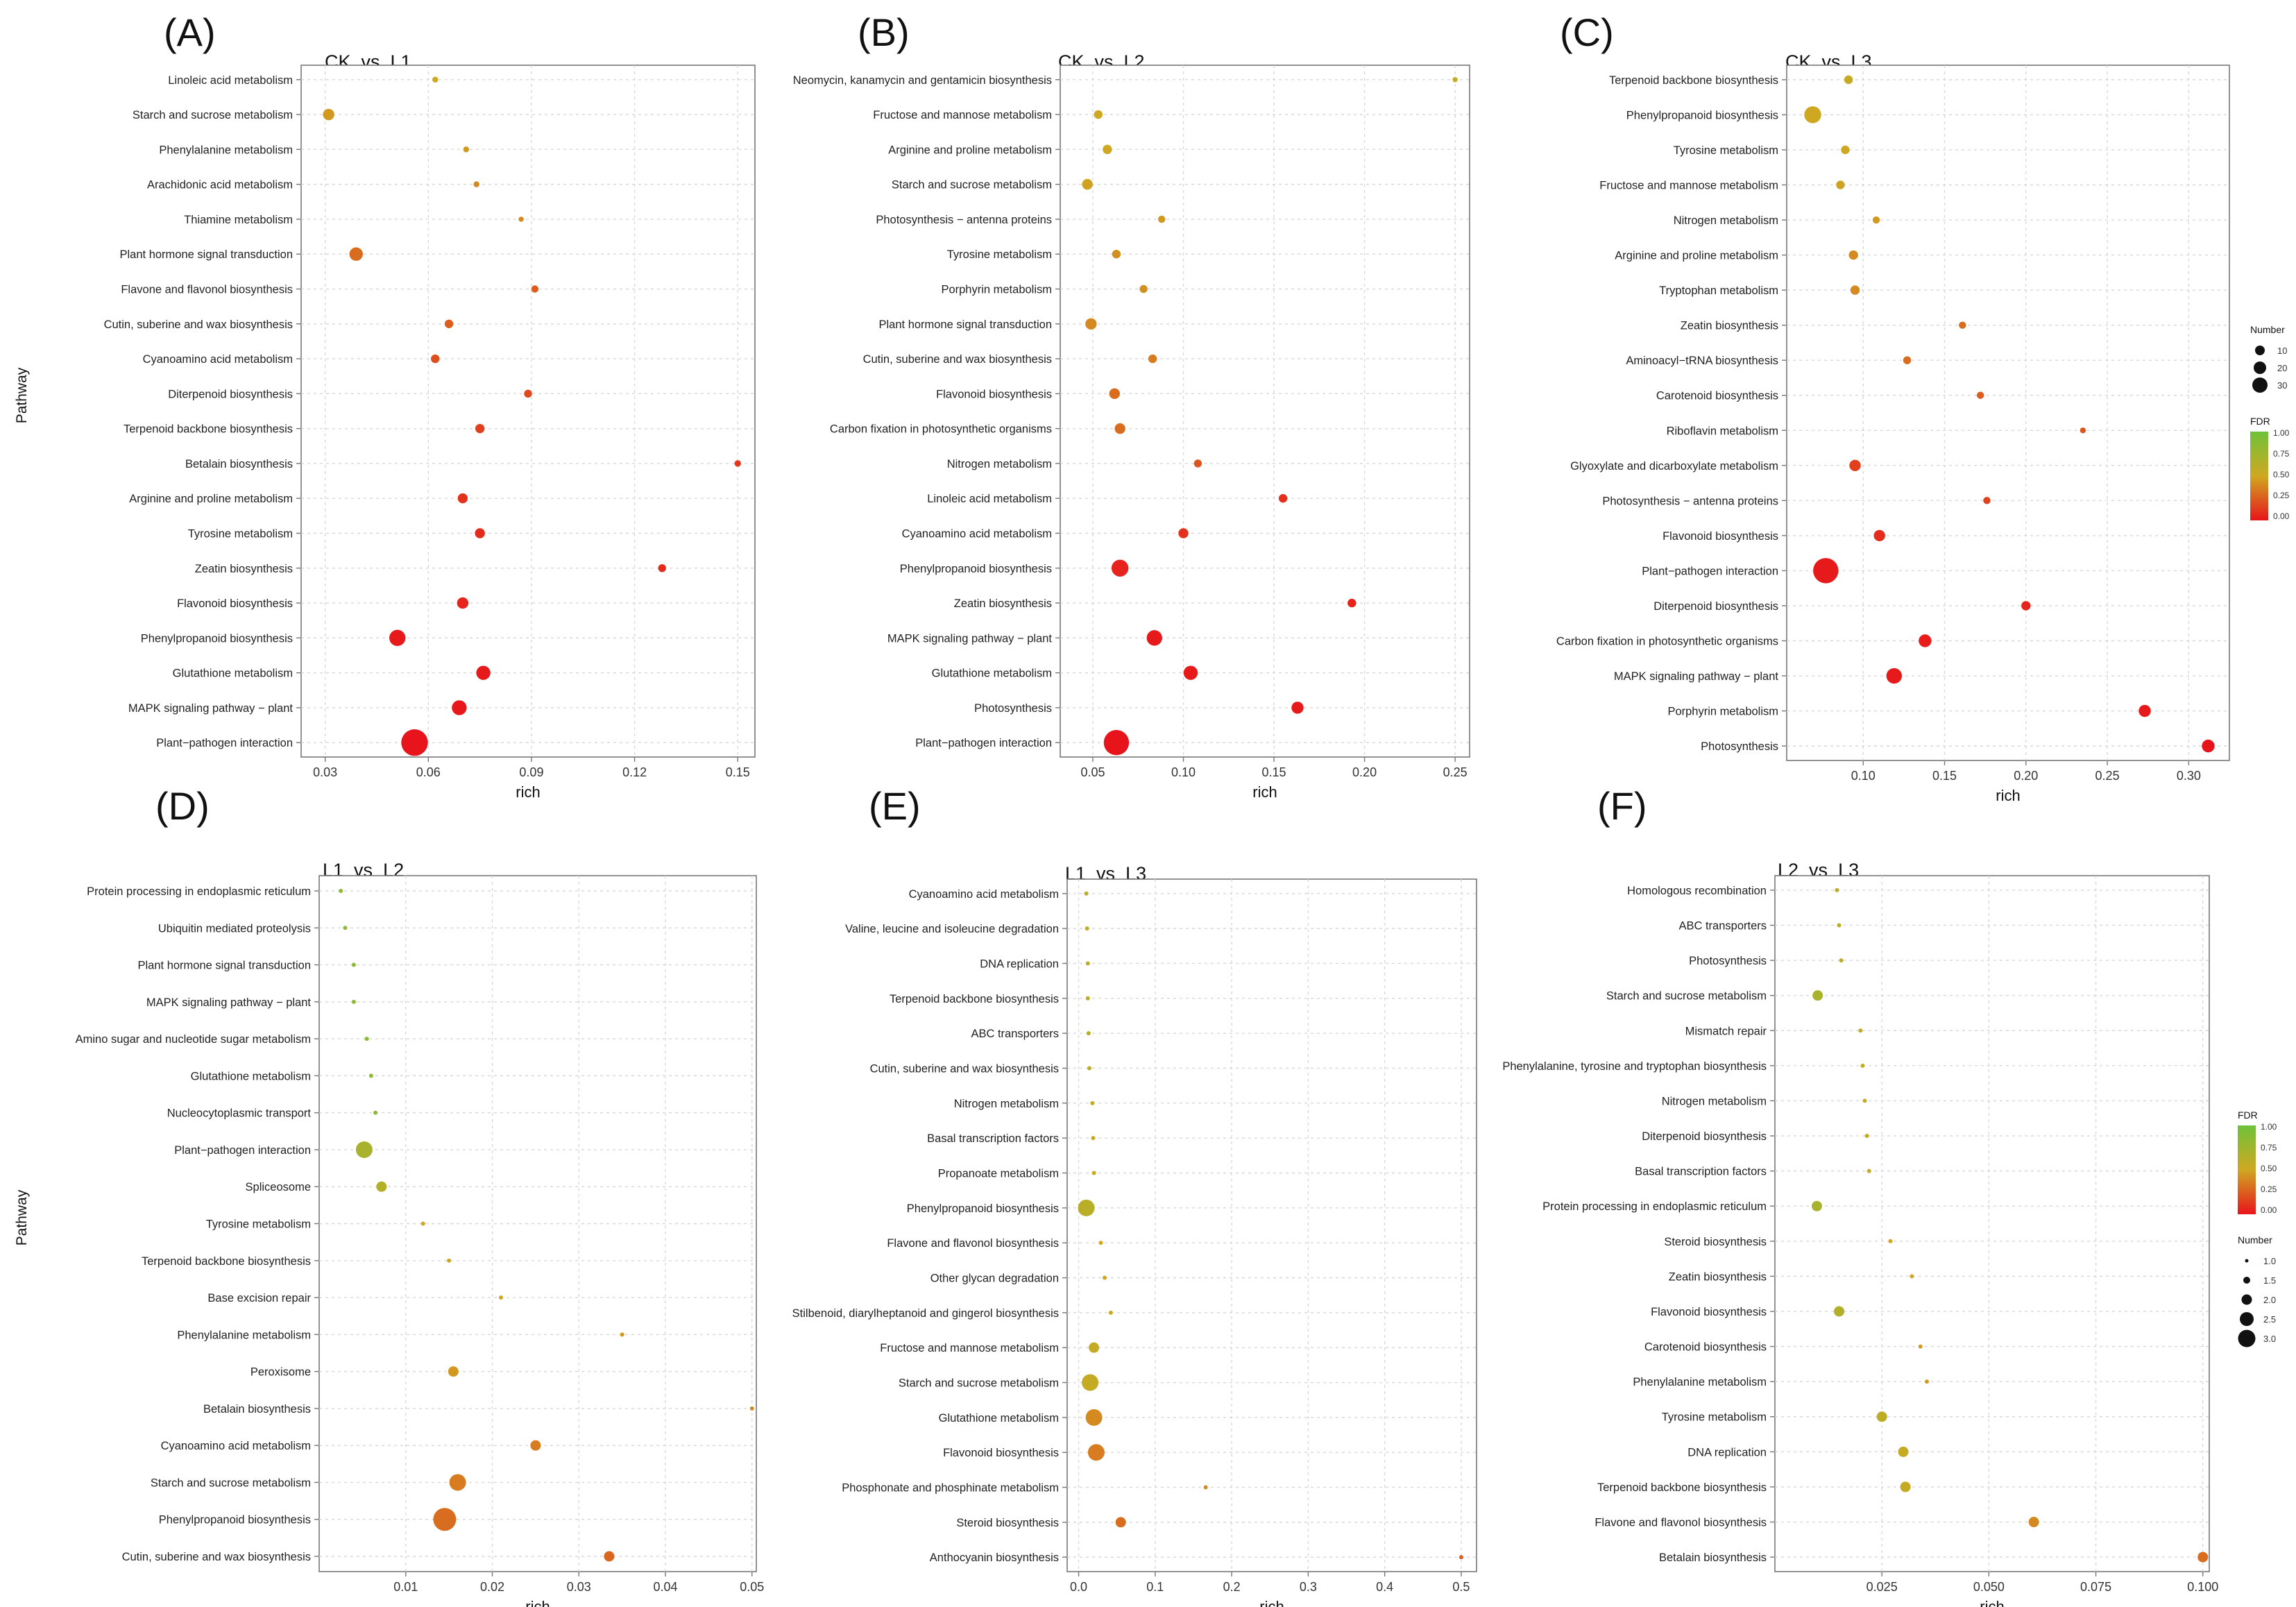  I want to click on x-tick-label: 0.10, so click(1863, 776).